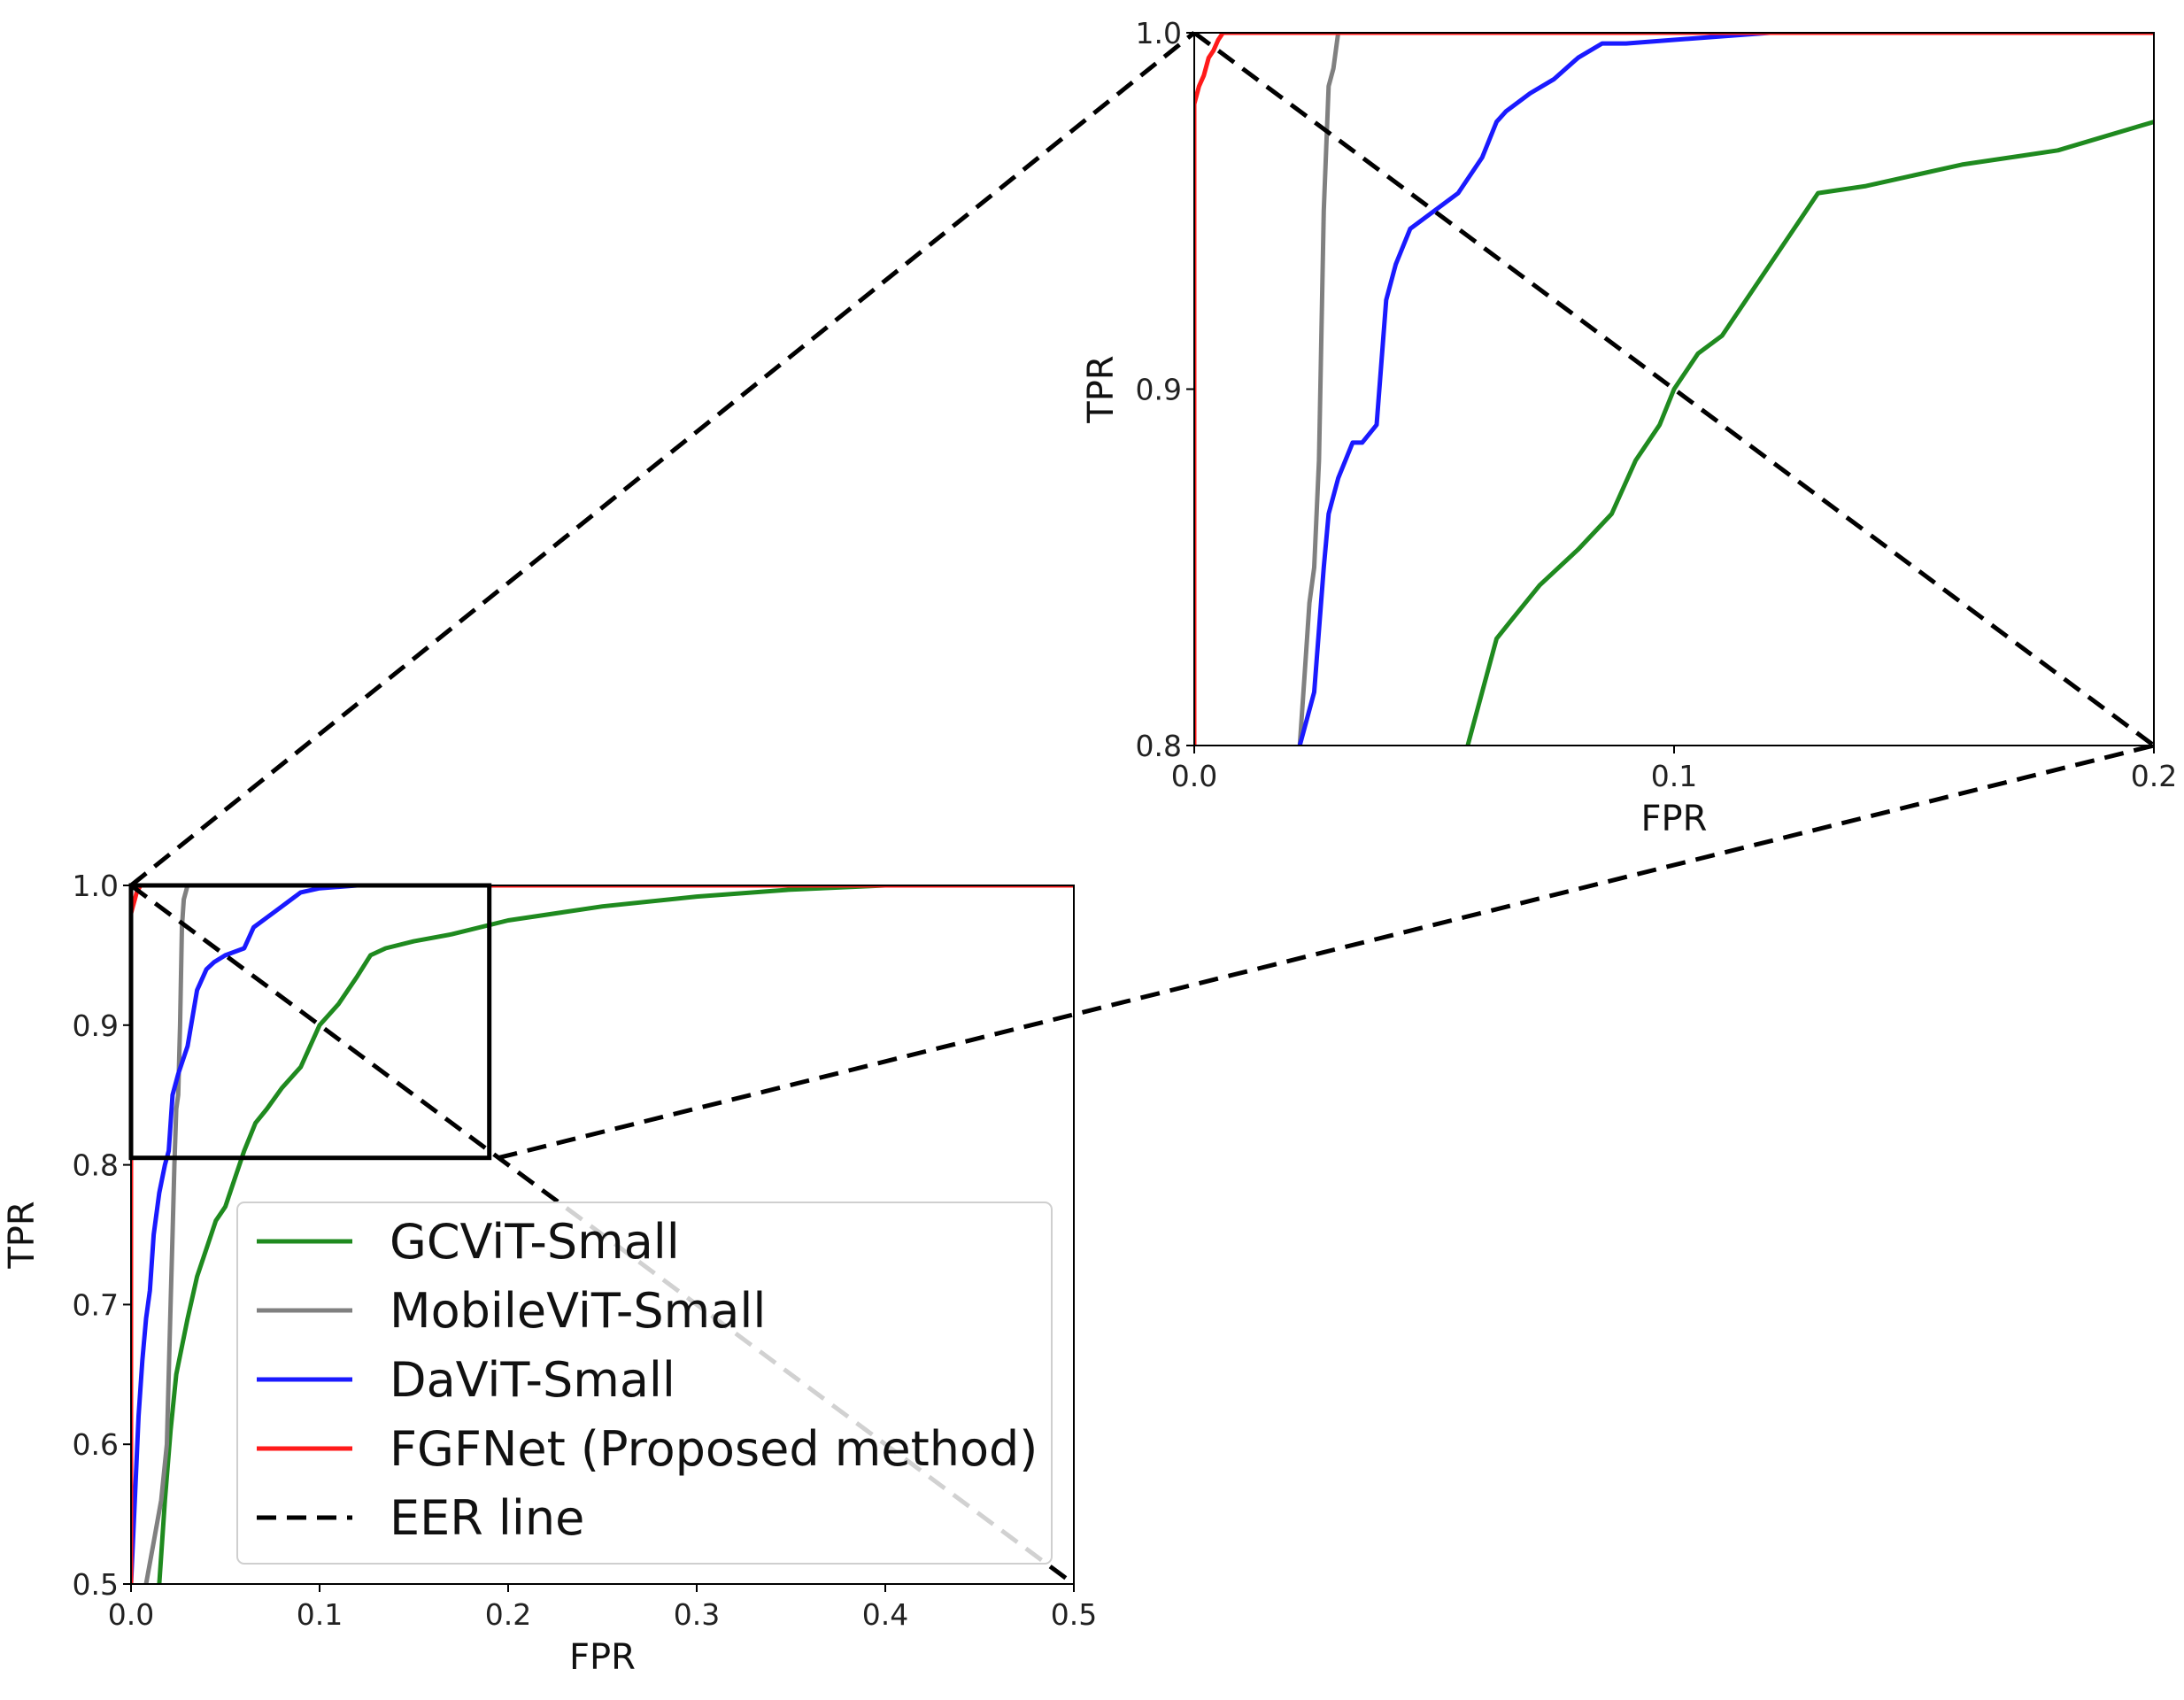 This screenshot has width=2184, height=1700. Describe the element at coordinates (602, 1657) in the screenshot. I see `main-x-axis-label: FPR` at that location.